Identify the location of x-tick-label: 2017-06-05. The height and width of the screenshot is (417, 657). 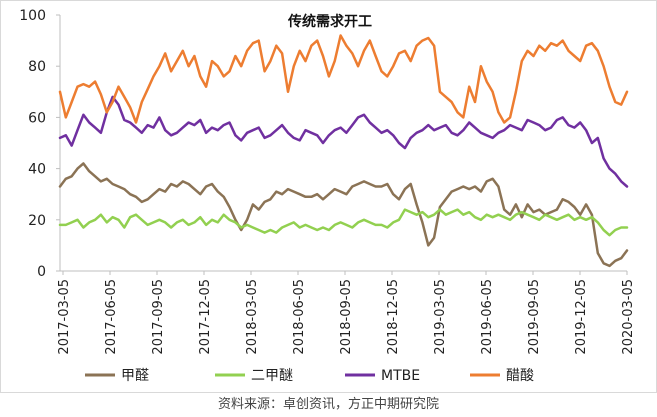
(111, 317).